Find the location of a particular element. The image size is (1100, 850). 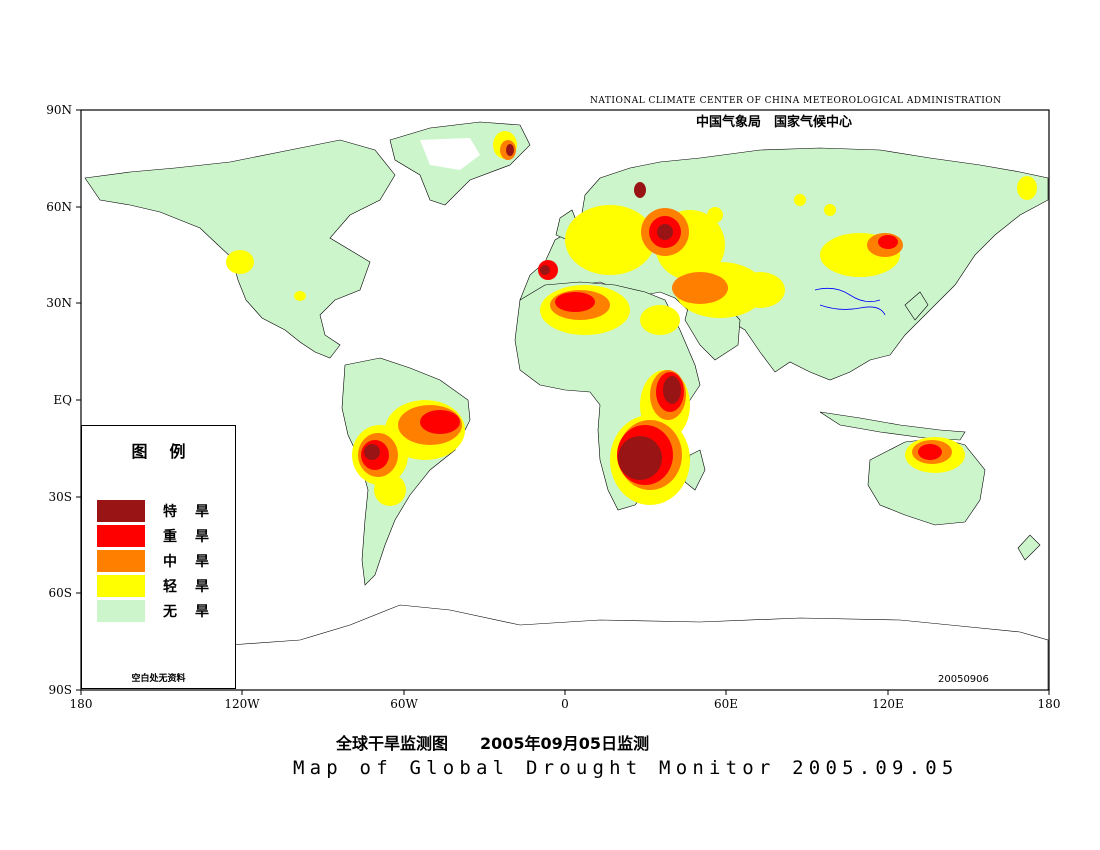

legend-swatch-none is located at coordinates (121, 611).